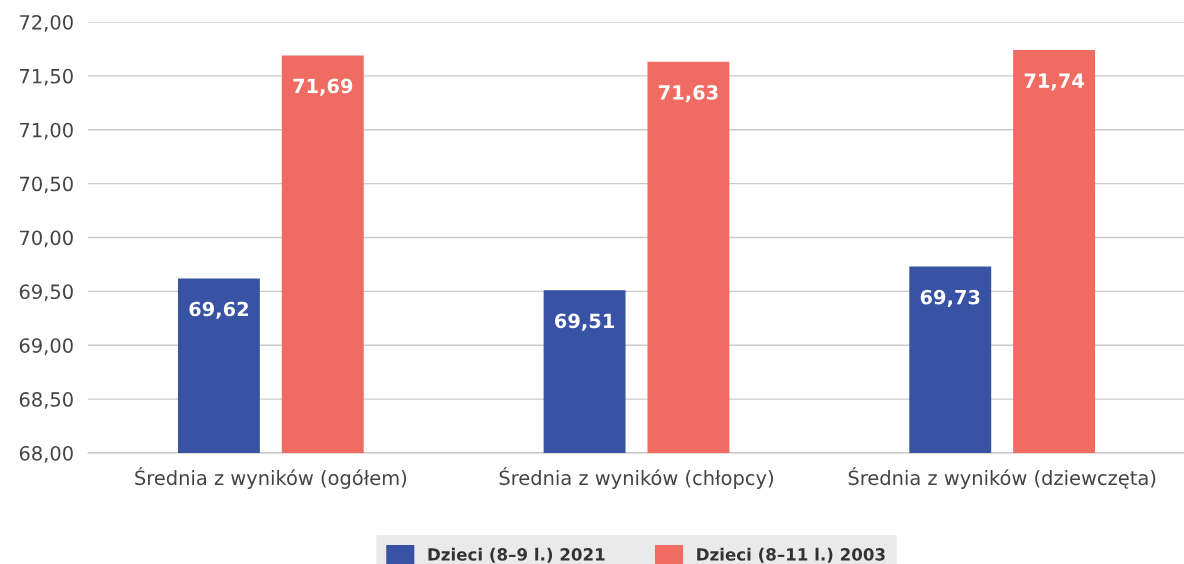 The width and height of the screenshot is (1184, 564). I want to click on legend-label: Dzieci (8–9 l.) 2021, so click(516, 555).